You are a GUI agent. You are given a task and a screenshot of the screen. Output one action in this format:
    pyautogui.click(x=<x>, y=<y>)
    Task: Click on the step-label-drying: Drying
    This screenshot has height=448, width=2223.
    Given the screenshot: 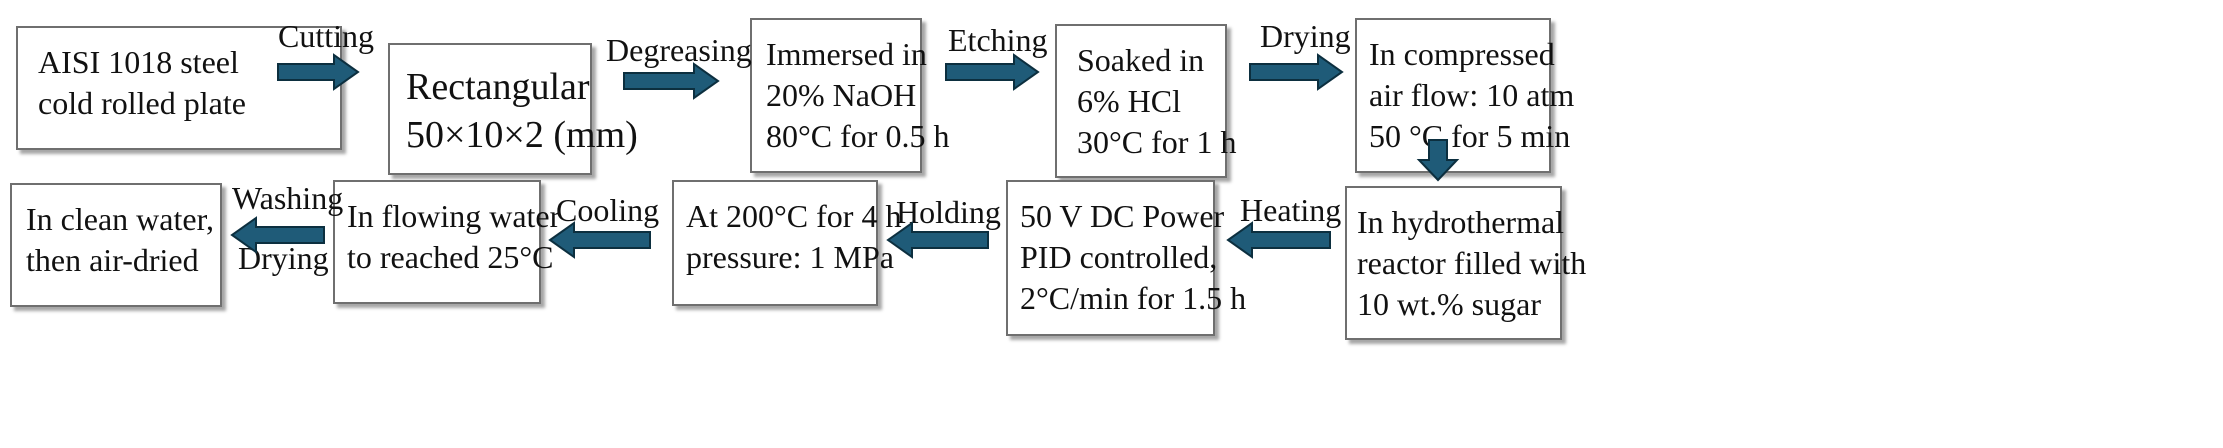 What is the action you would take?
    pyautogui.click(x=1305, y=36)
    